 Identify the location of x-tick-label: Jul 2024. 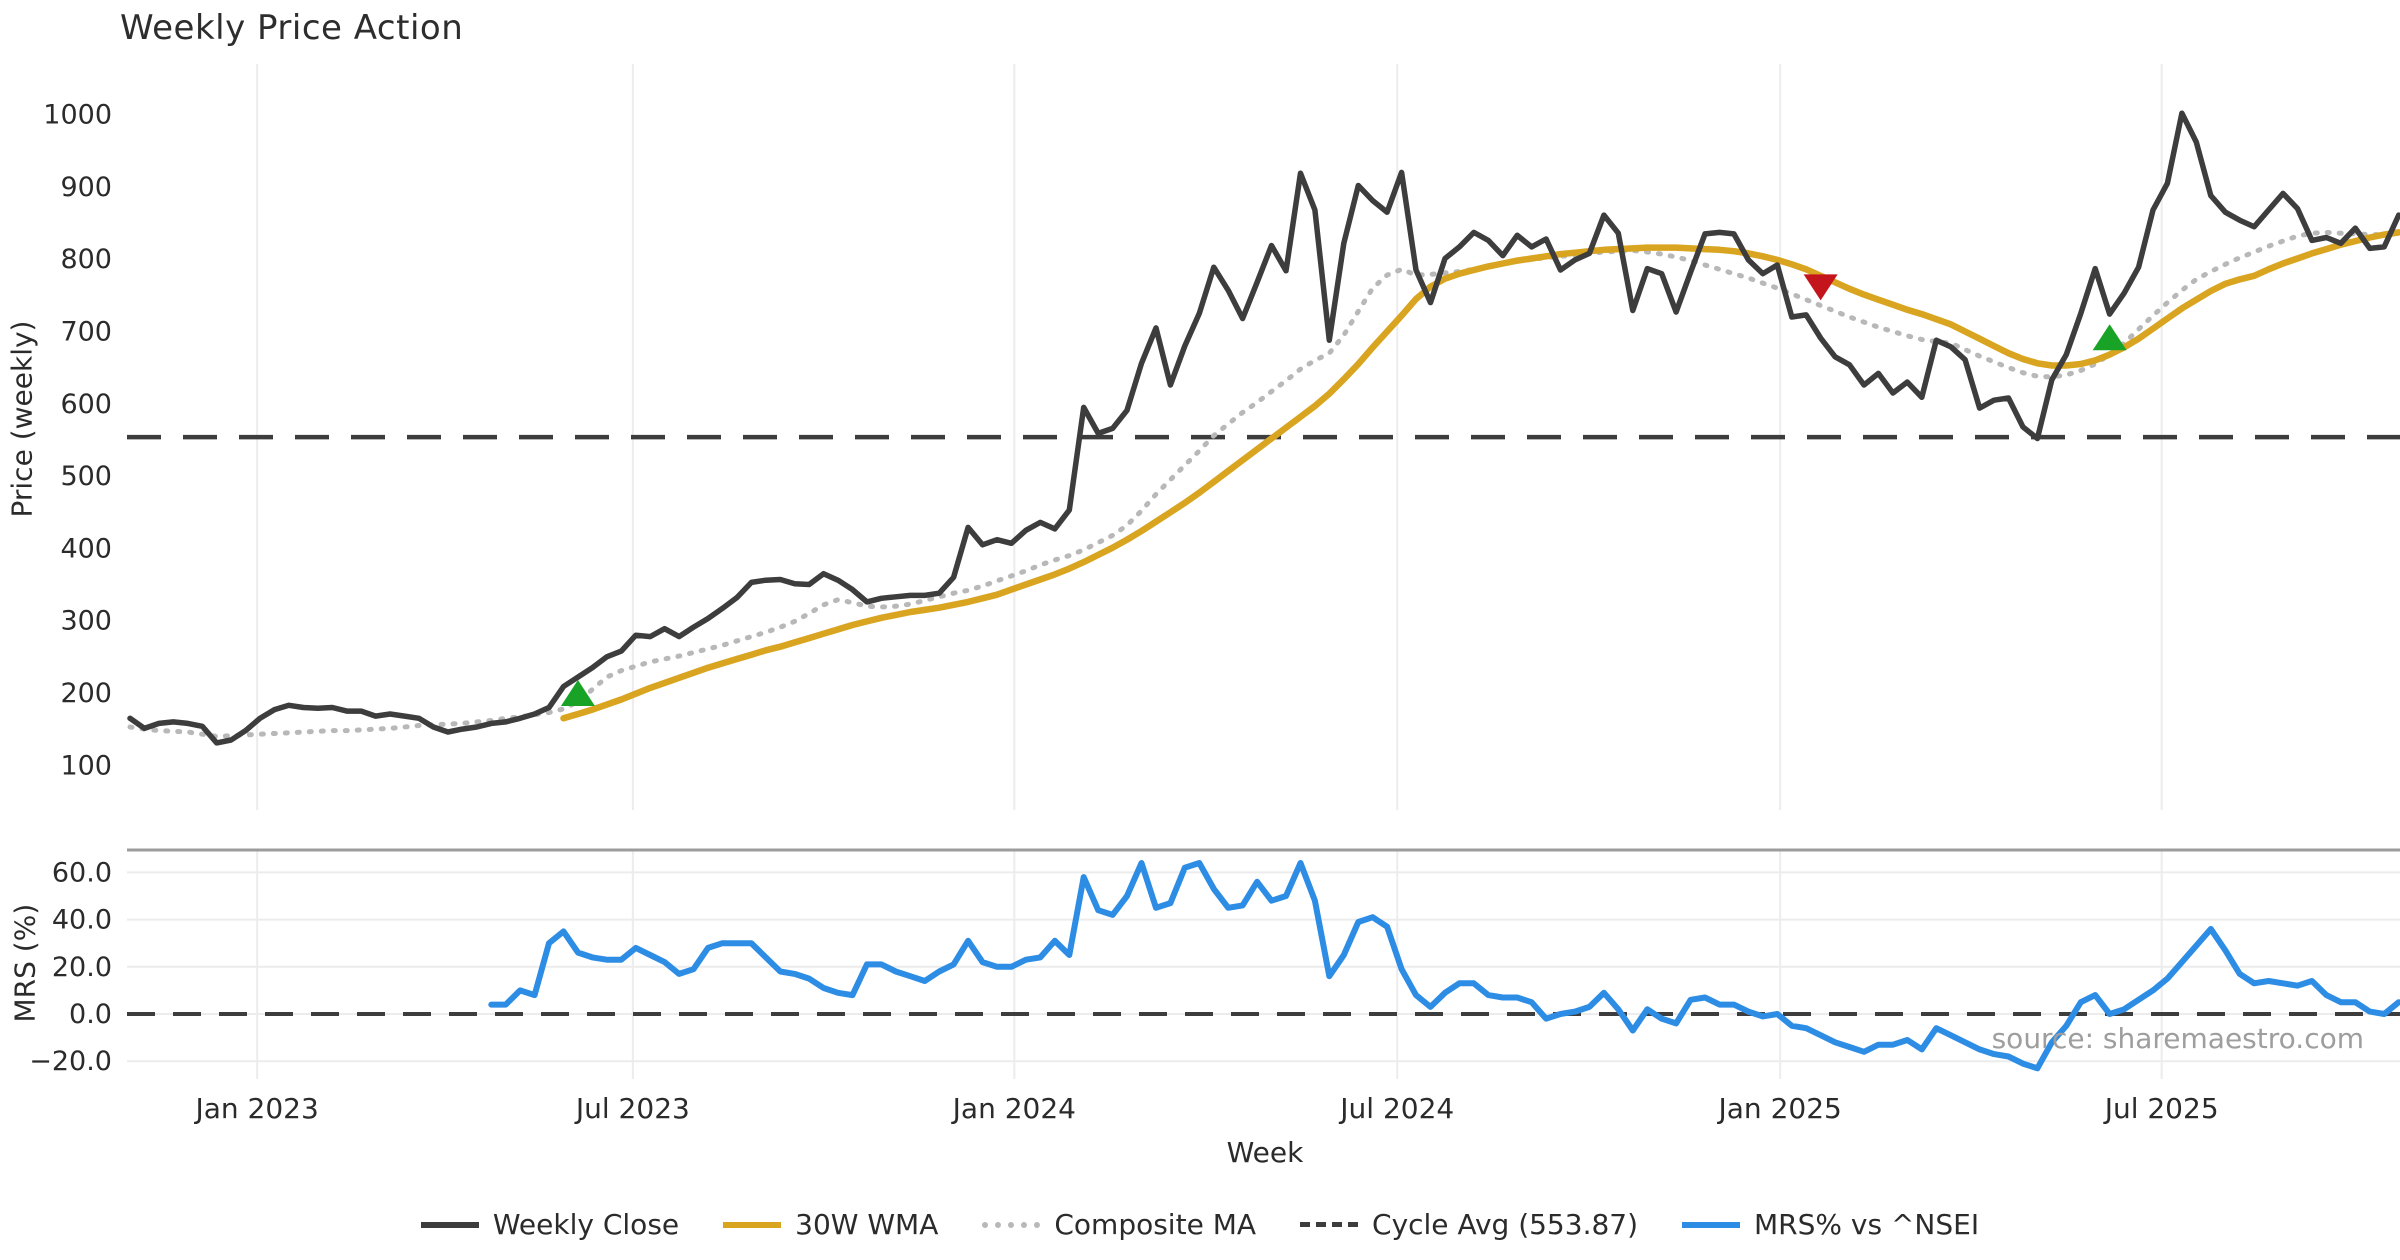
(1396, 1108).